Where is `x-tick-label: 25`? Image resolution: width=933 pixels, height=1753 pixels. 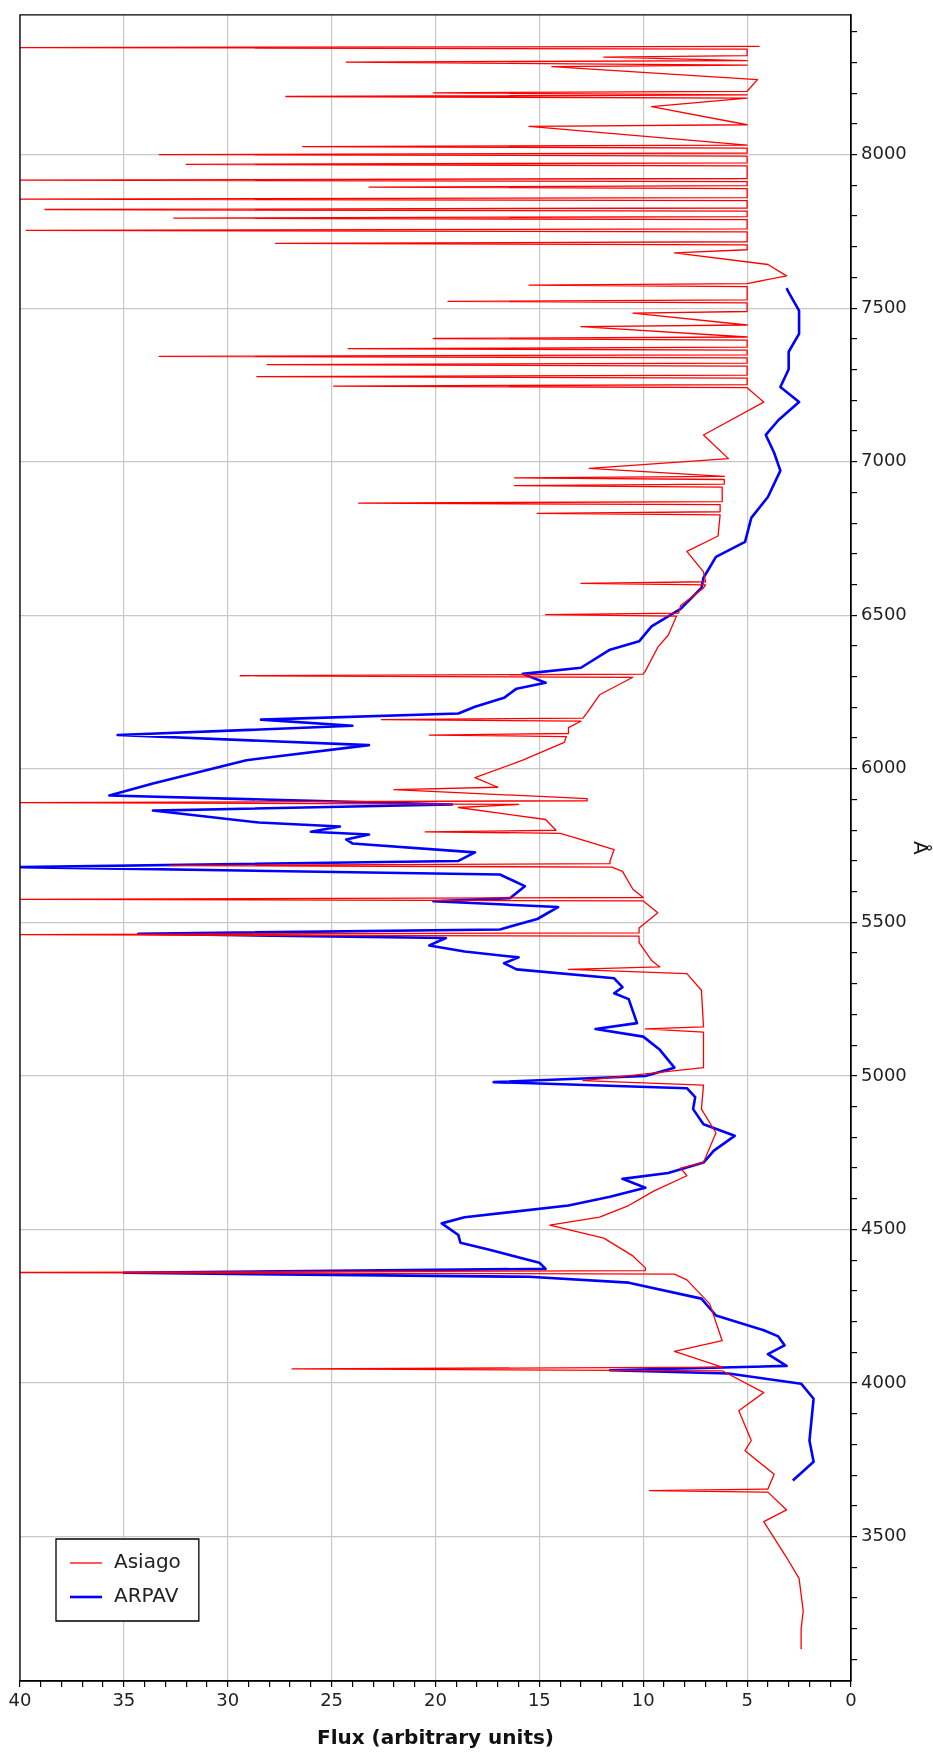
x-tick-label: 25 is located at coordinates (332, 1700).